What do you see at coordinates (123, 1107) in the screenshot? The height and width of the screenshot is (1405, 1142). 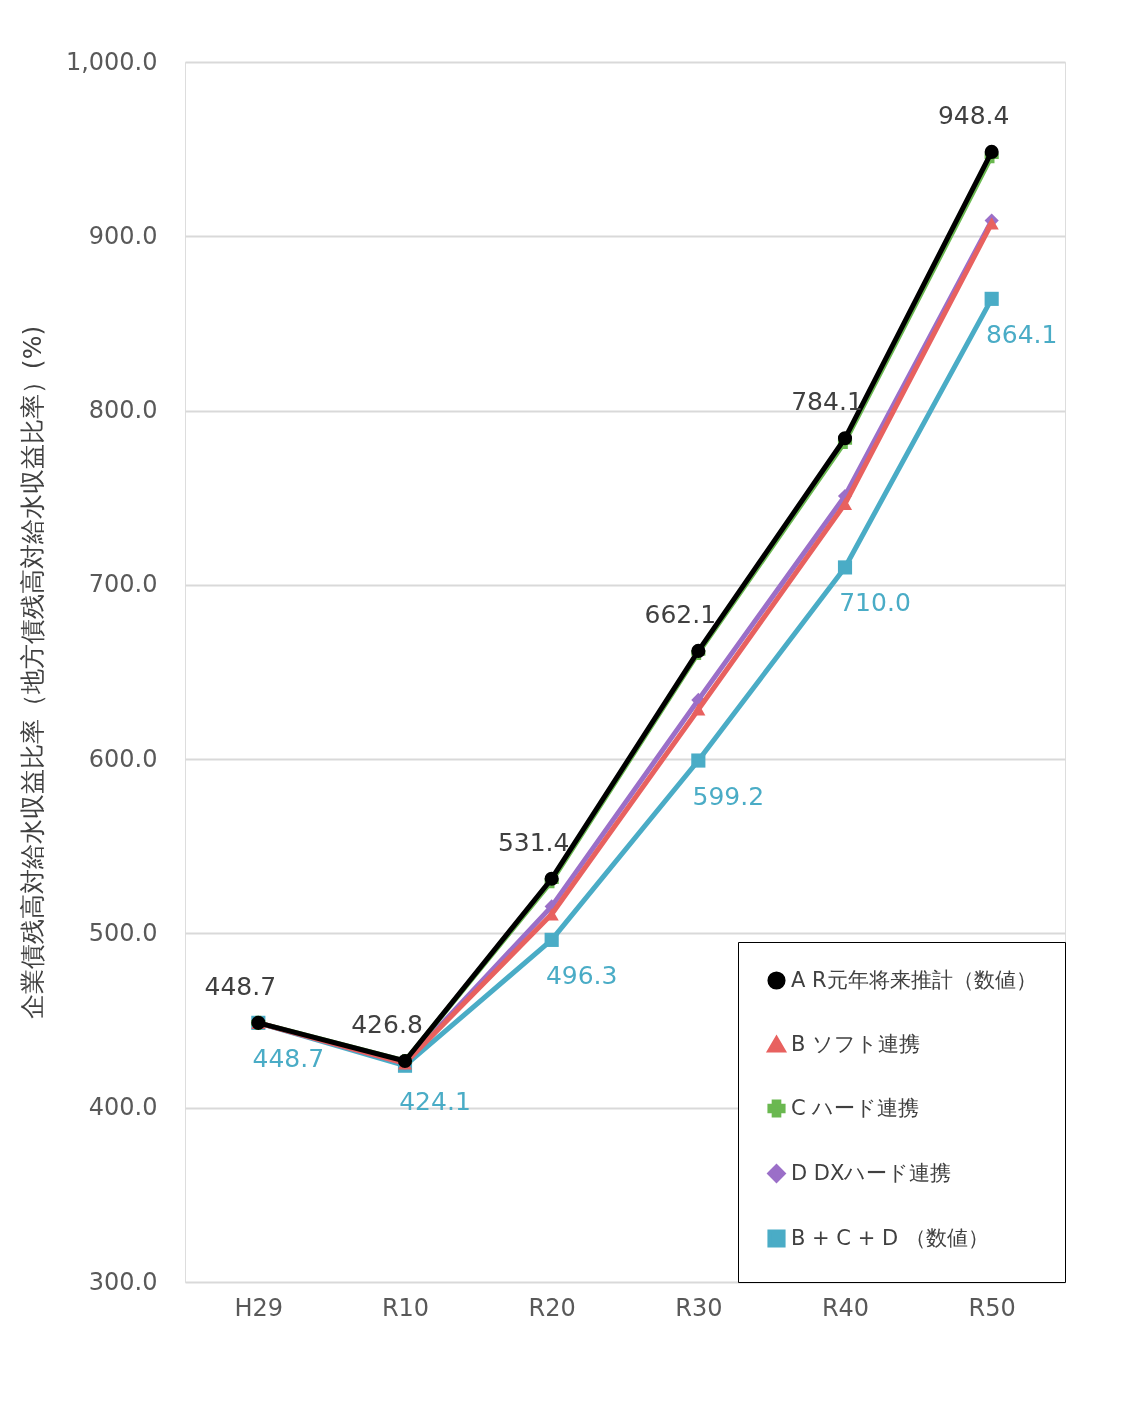 I see `y-tick-label: 400.0` at bounding box center [123, 1107].